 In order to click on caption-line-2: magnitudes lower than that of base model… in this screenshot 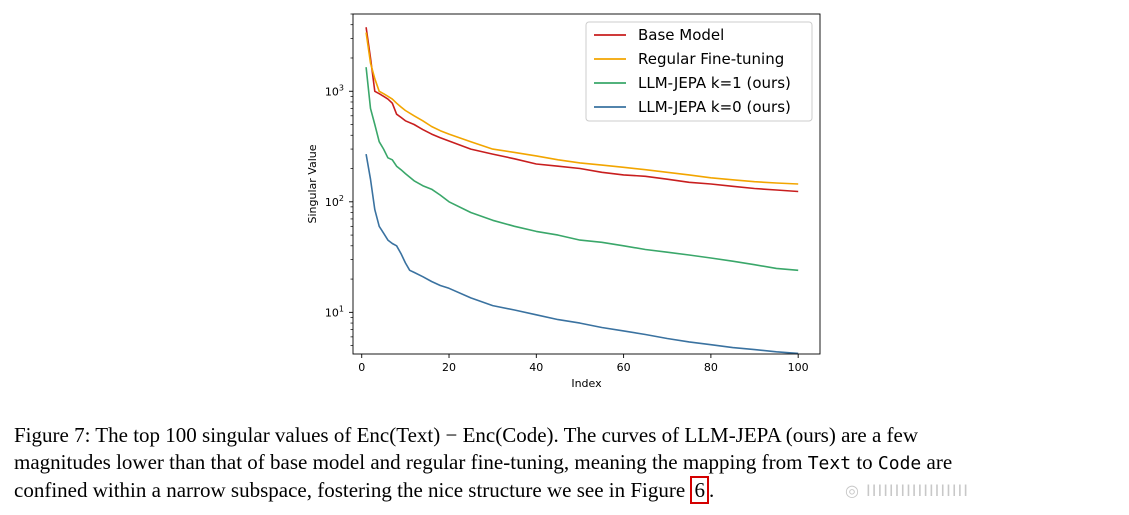, I will do `click(569, 463)`.